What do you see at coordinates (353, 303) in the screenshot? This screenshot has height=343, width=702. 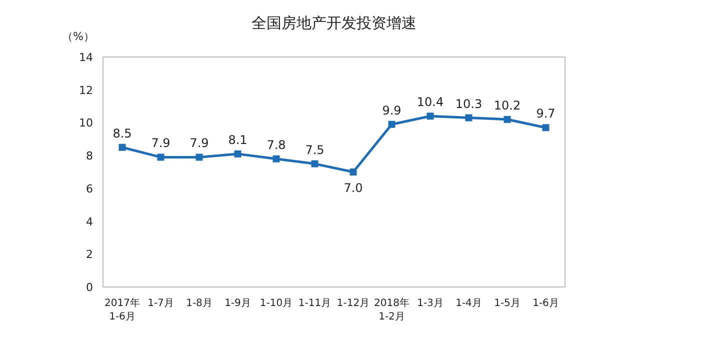 I see `xtick: 1-12月` at bounding box center [353, 303].